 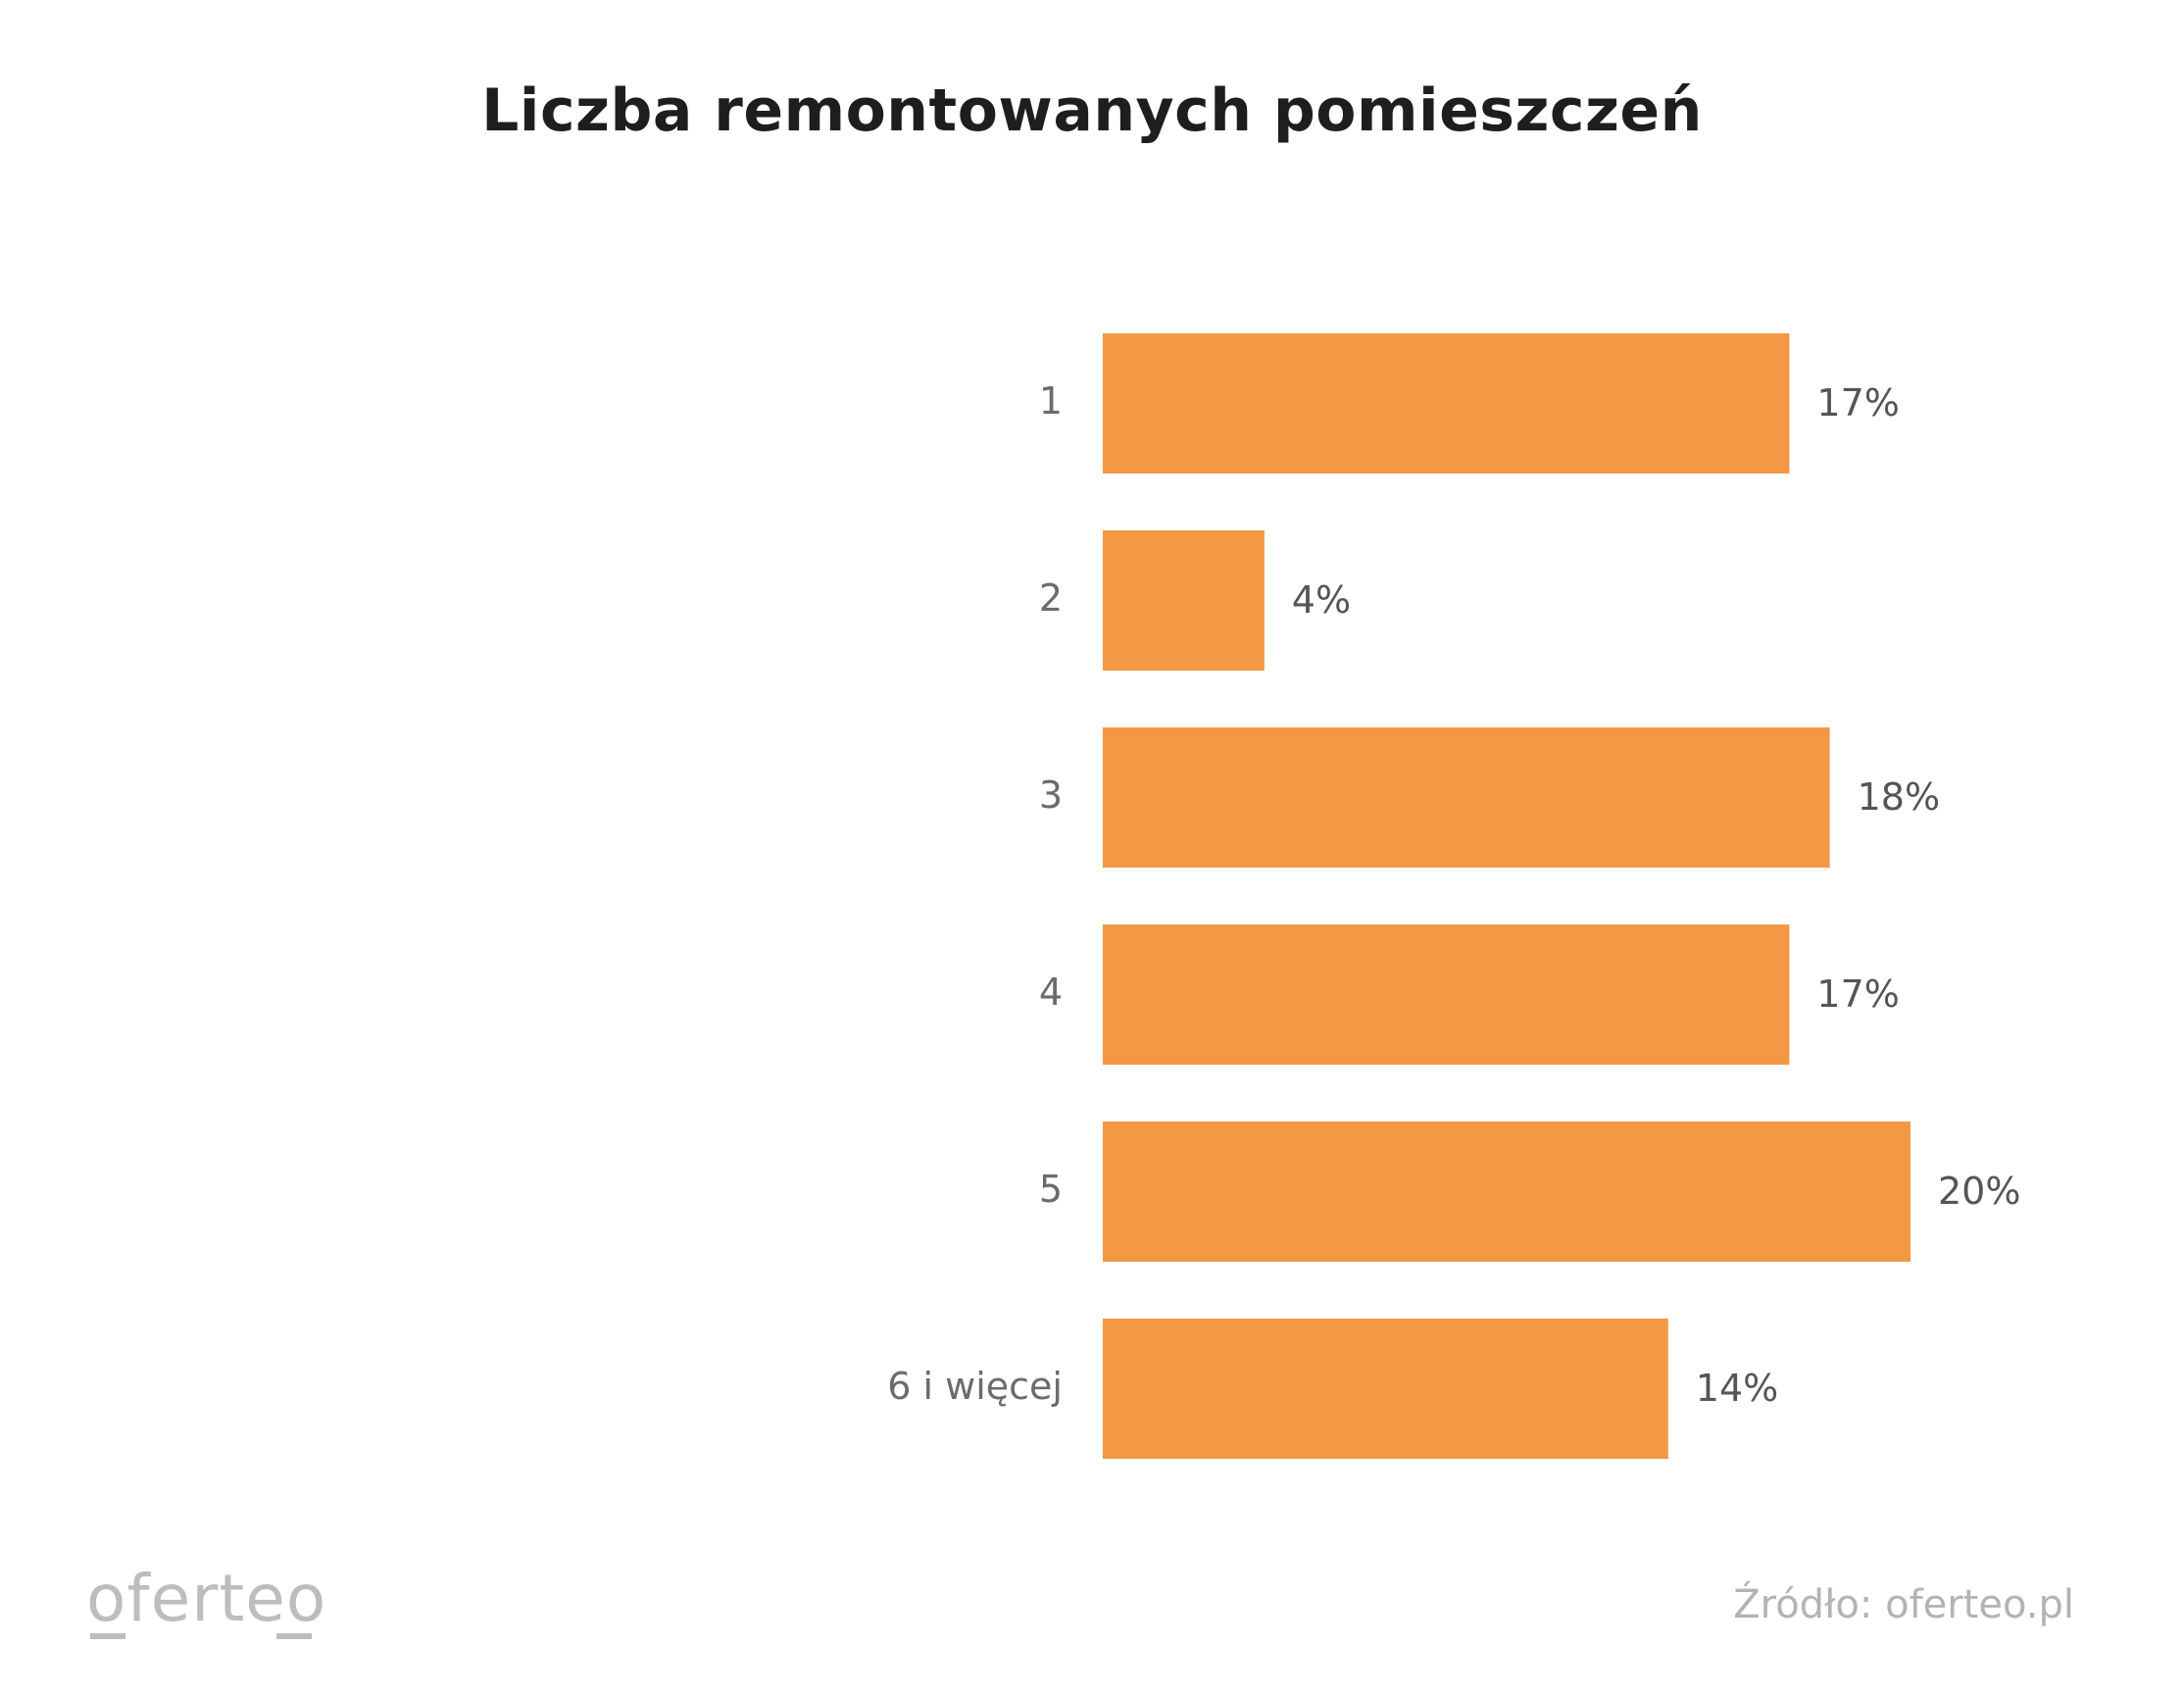 What do you see at coordinates (1092, 110) in the screenshot?
I see `chart-title: Liczba remontowanych pomieszczeń` at bounding box center [1092, 110].